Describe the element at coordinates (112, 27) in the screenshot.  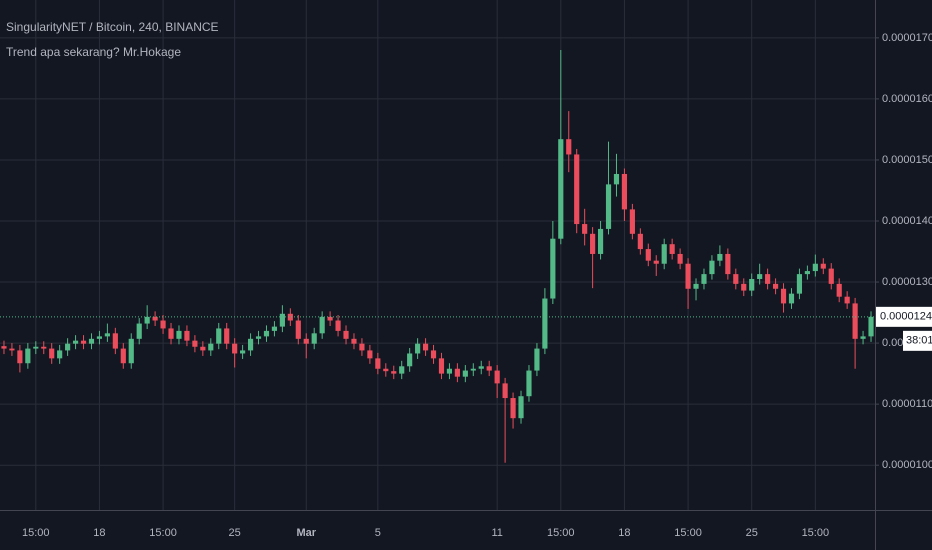
I see `chart-title: SingularityNET / Bitcoin, 240, BINANCE` at that location.